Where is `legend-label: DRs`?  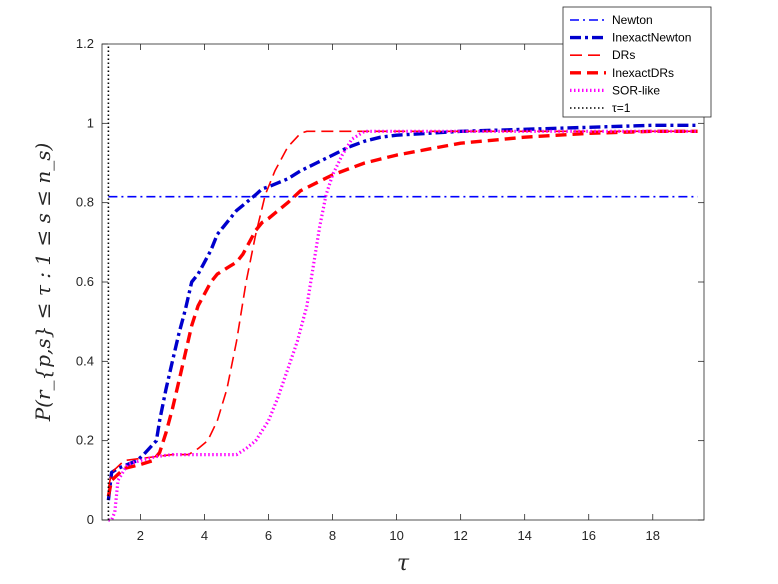 legend-label: DRs is located at coordinates (623, 55).